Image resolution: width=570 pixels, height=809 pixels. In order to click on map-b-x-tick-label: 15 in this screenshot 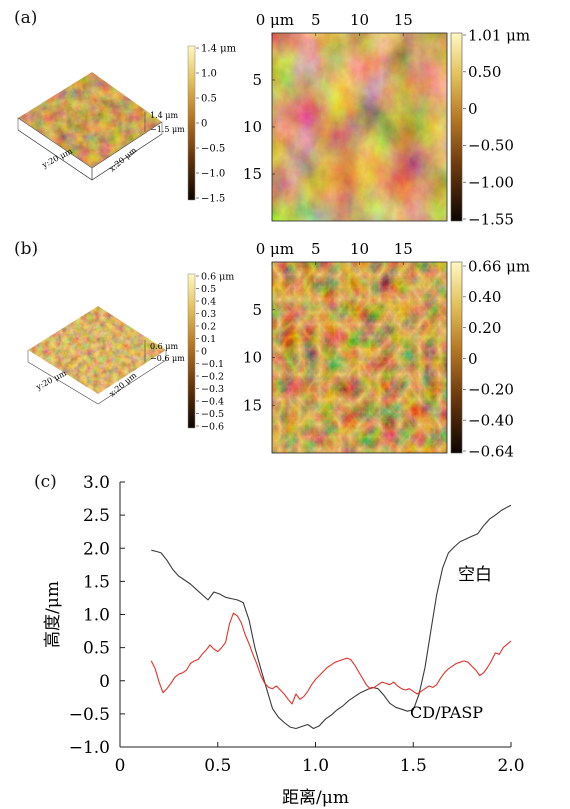, I will do `click(403, 249)`.